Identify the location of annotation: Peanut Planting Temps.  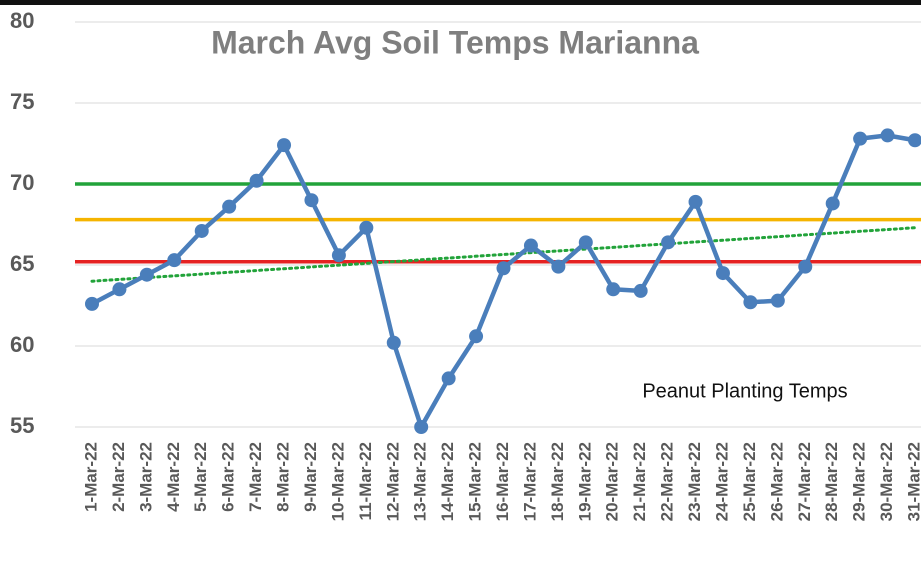
(744, 391).